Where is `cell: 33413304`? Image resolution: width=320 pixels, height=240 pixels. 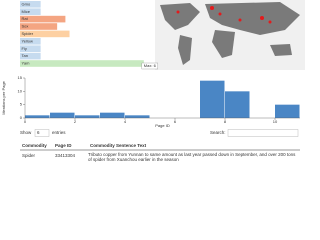 cell: 33413304 is located at coordinates (65, 155).